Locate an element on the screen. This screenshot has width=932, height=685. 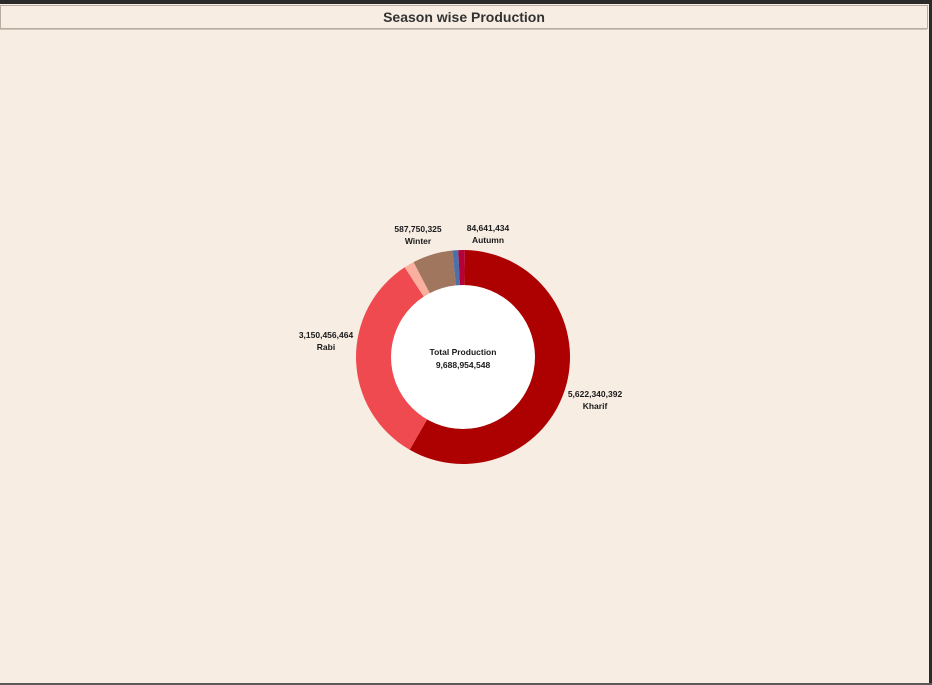
value-label-autumn: 84,641,434 is located at coordinates (488, 228).